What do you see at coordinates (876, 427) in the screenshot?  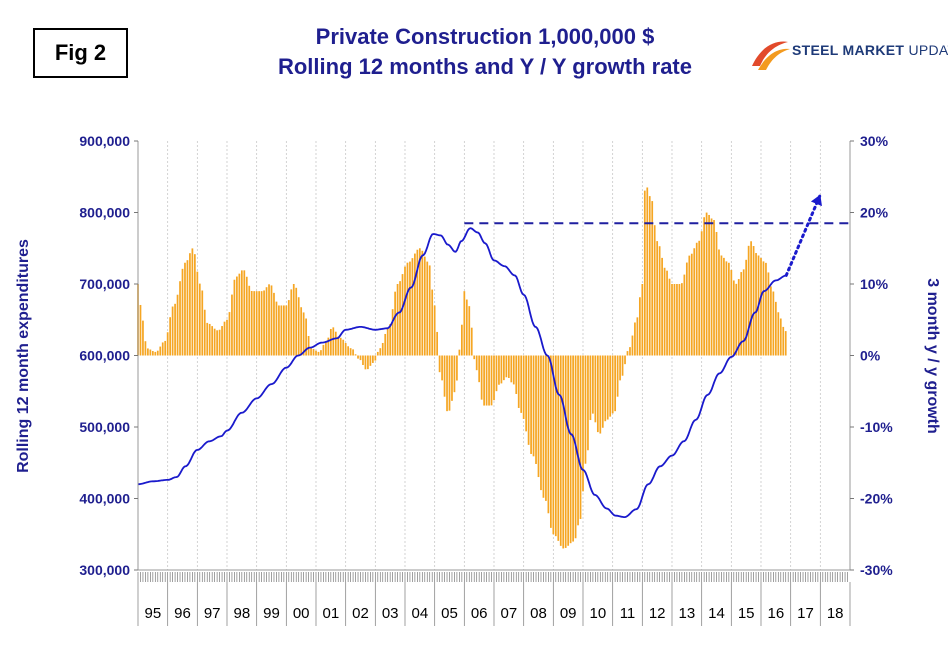 I see `right-tick-label: -10%` at bounding box center [876, 427].